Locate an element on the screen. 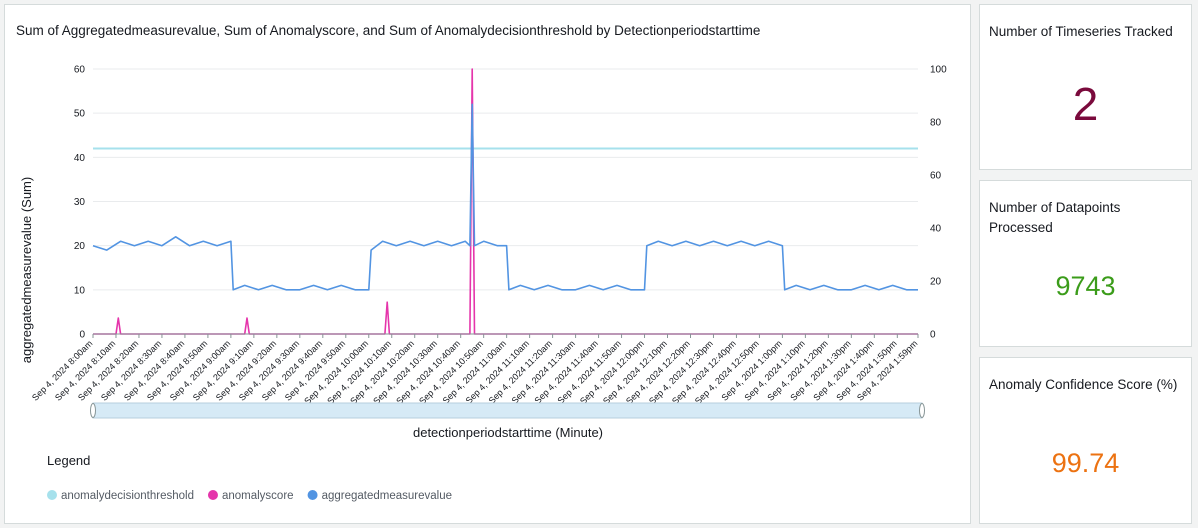  y2-tick-label: 0 is located at coordinates (933, 335).